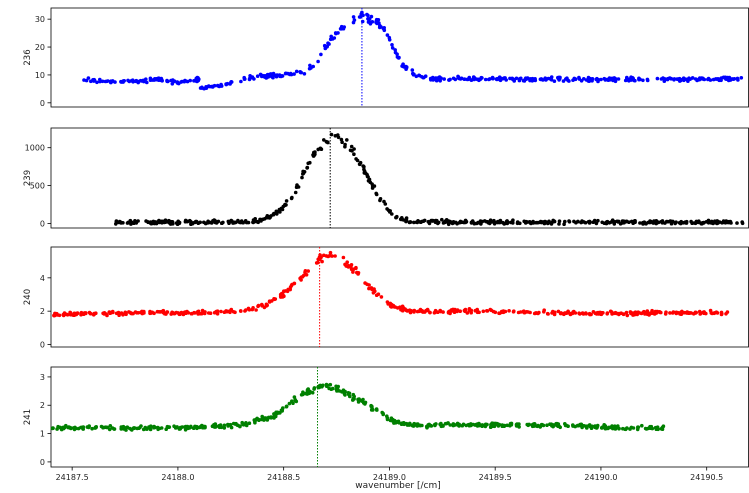  What do you see at coordinates (42, 278) in the screenshot?
I see `y-tick-label: 4` at bounding box center [42, 278].